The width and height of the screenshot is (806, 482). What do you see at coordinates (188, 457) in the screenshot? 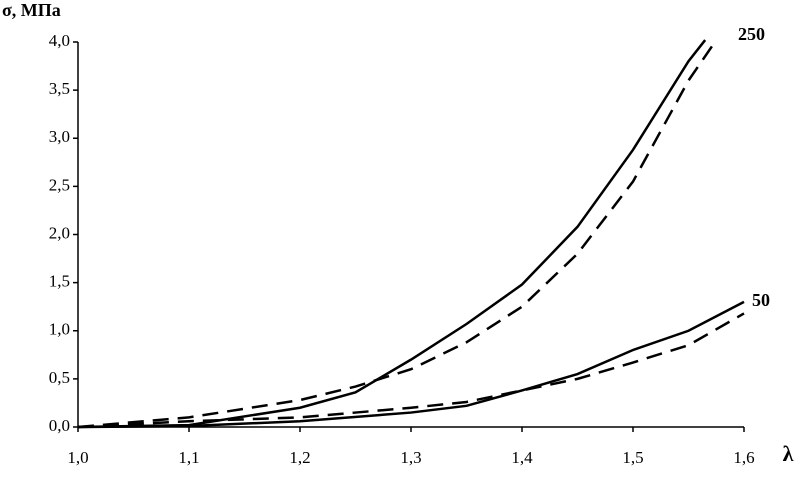
I see `x-tick-label: 1,1` at bounding box center [188, 457].